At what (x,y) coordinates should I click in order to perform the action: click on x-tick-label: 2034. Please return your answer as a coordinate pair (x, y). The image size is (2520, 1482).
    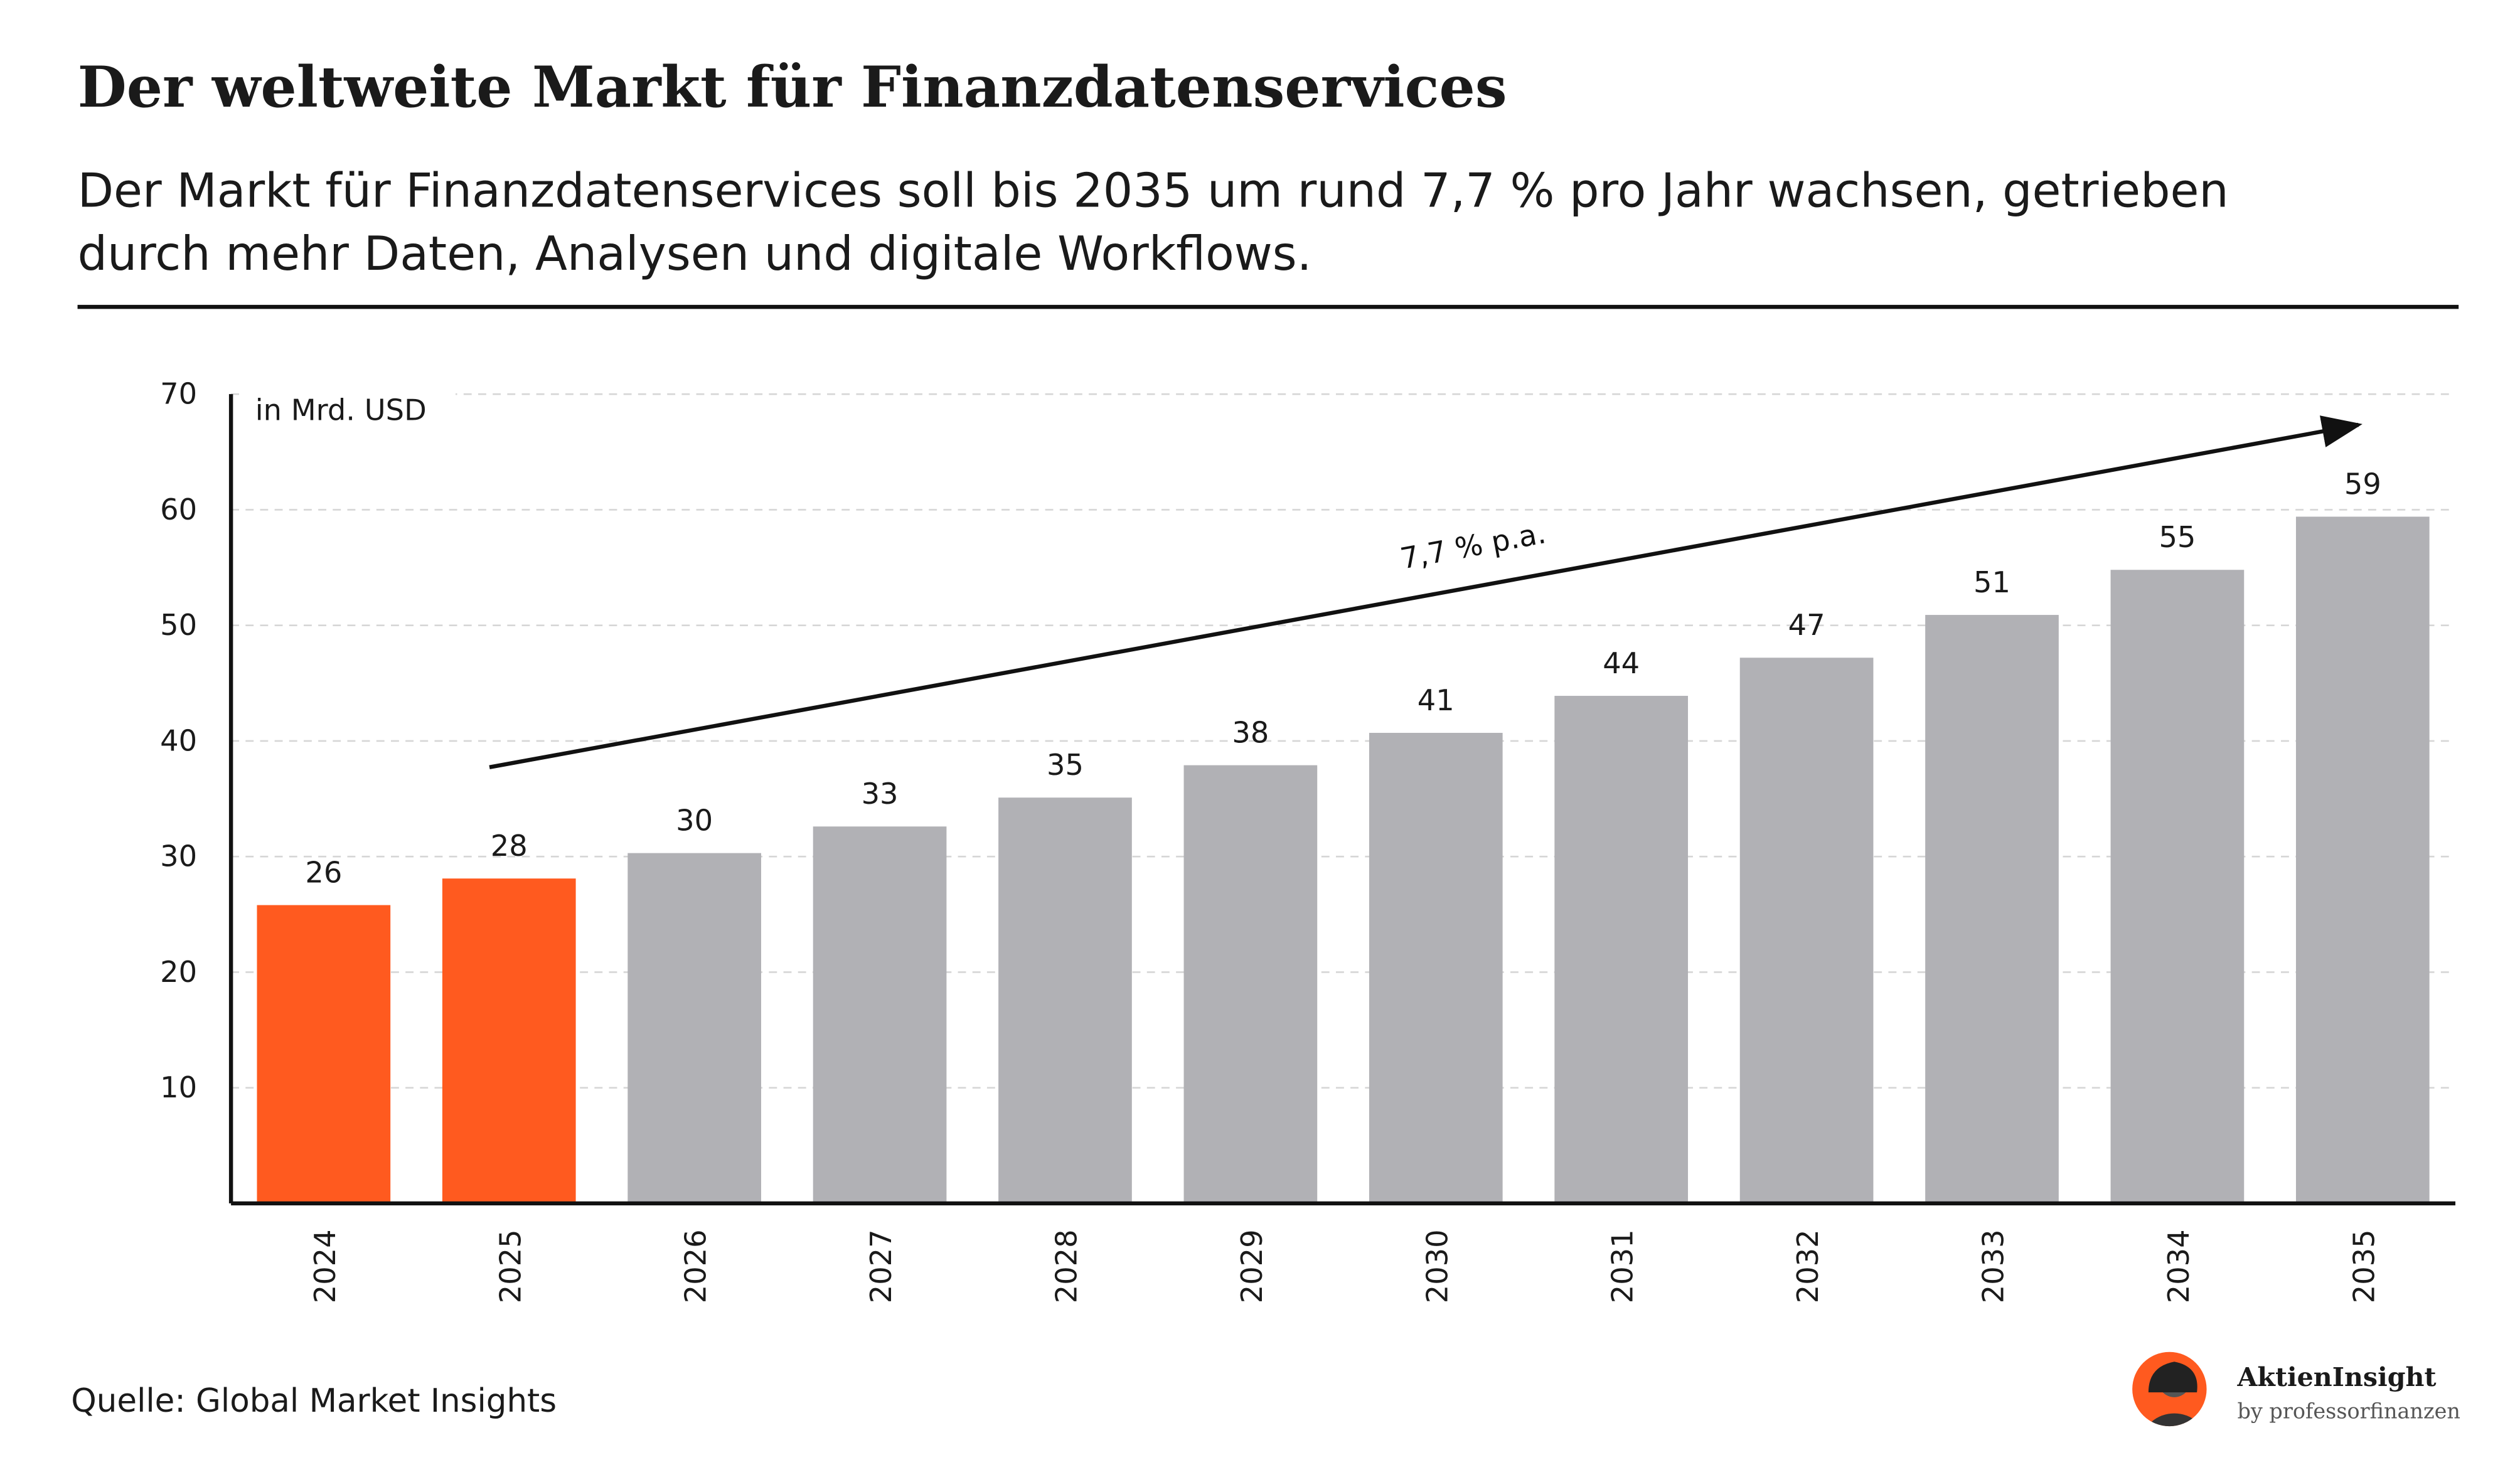
    Looking at the image, I should click on (2179, 1266).